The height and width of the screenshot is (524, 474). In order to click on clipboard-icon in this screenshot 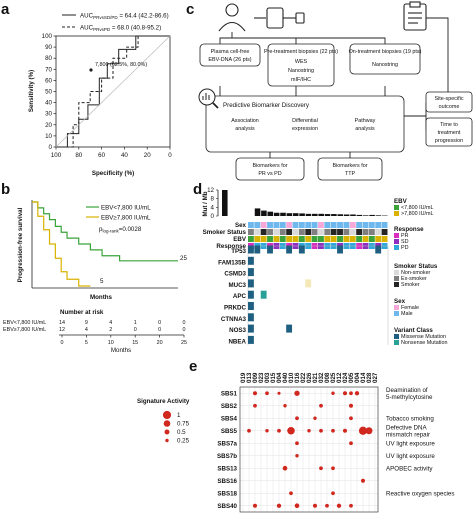, I will do `click(415, 16)`.